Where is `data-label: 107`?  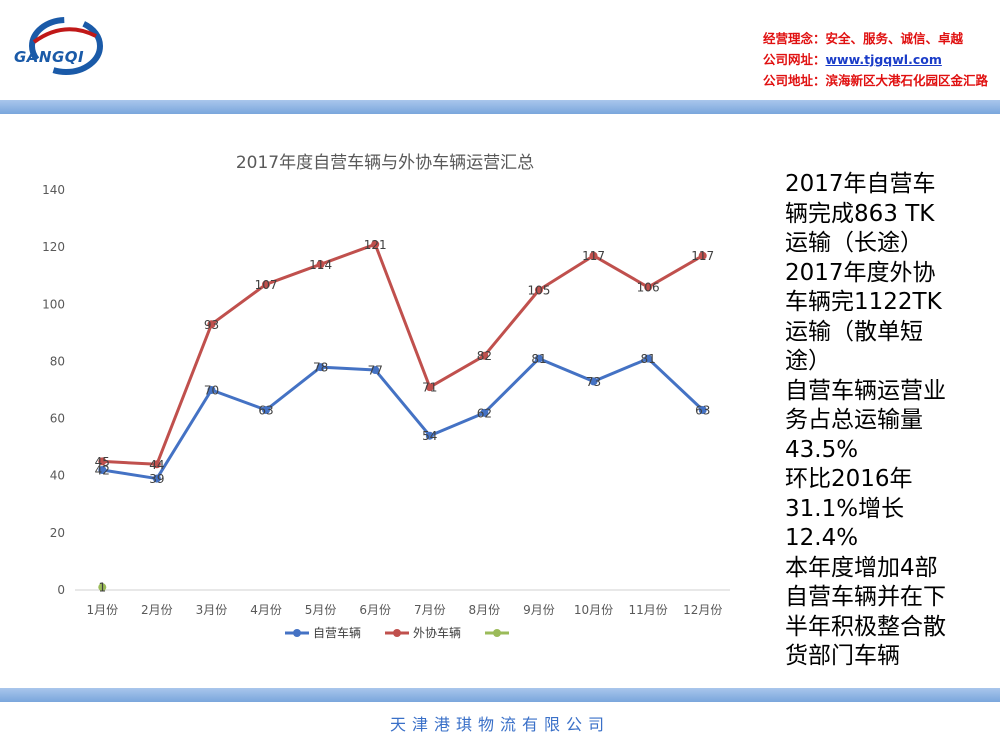
data-label: 107 is located at coordinates (266, 285).